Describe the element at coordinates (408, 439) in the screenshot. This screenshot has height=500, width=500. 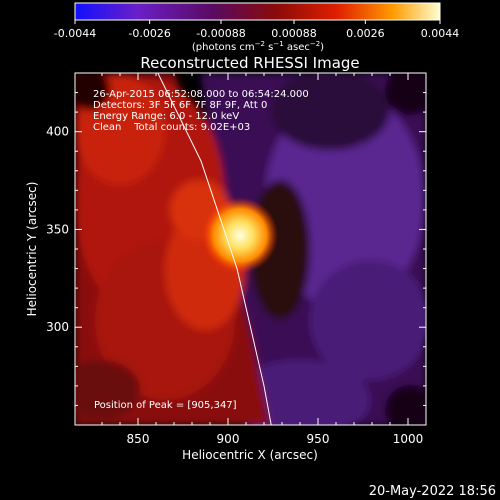
I see `x-tick-label: 1000` at that location.